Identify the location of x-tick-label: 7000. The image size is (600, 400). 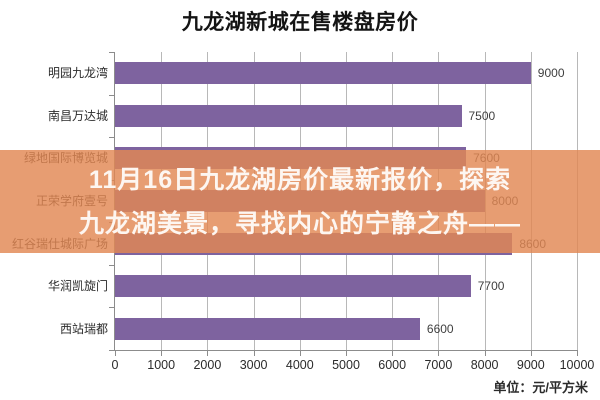
(438, 365).